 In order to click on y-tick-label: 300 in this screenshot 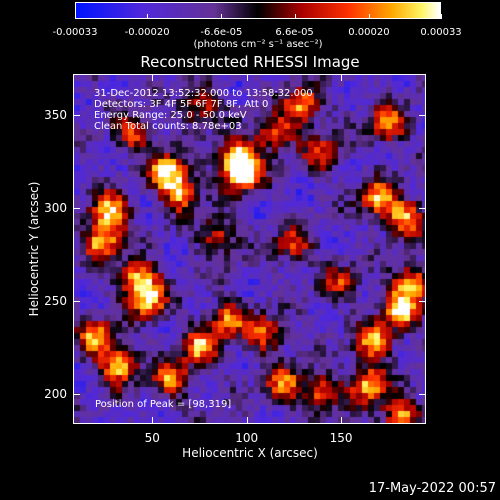, I will do `click(55, 208)`.